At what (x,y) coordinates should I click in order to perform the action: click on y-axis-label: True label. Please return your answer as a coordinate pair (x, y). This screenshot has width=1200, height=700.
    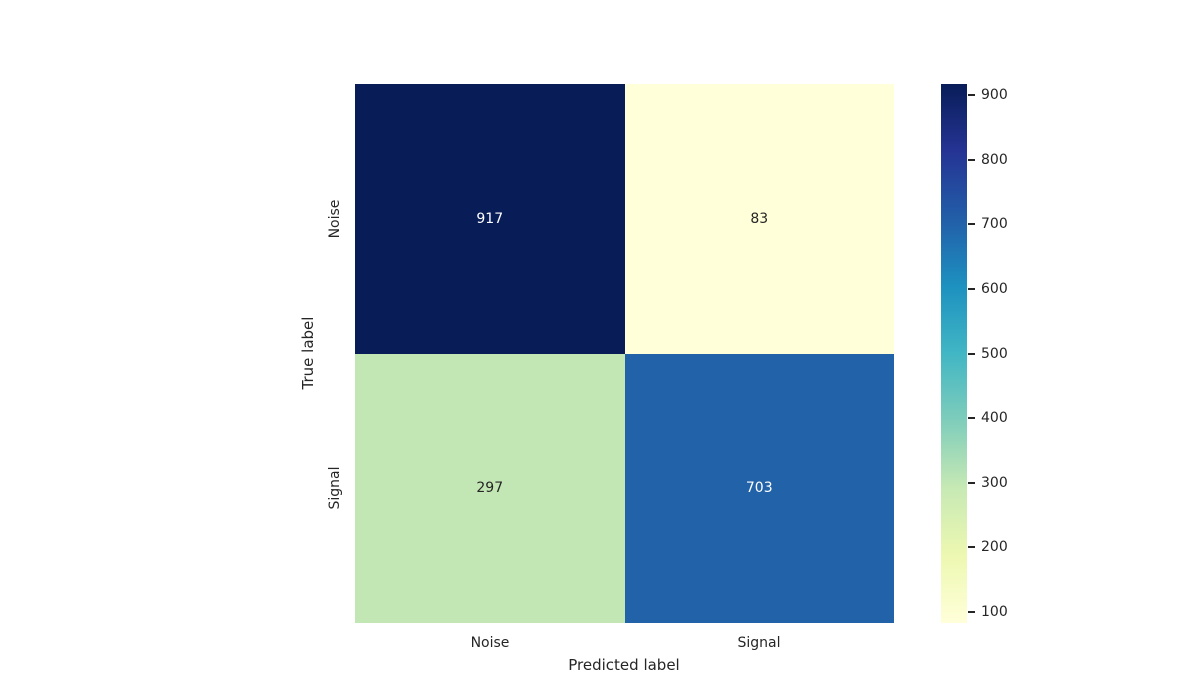
    Looking at the image, I should click on (308, 353).